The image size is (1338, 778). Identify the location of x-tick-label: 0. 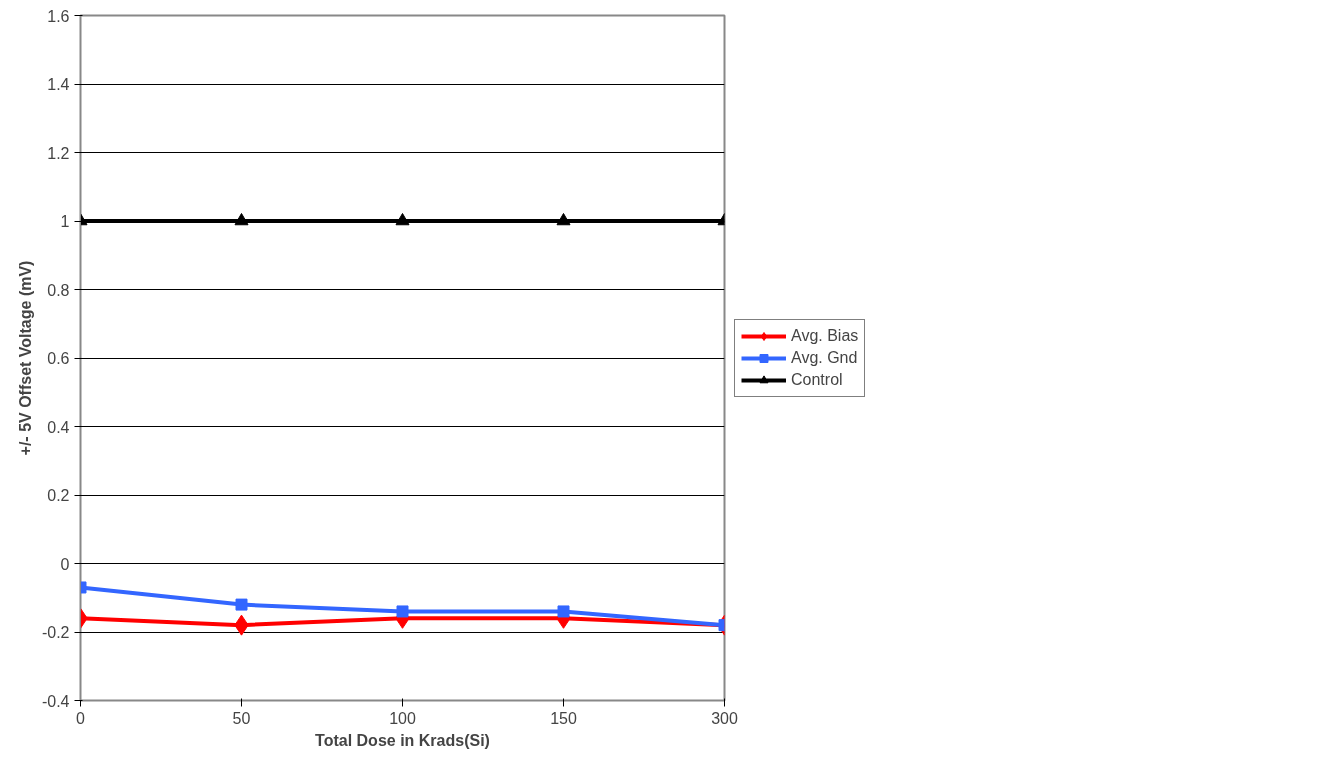
(81, 718).